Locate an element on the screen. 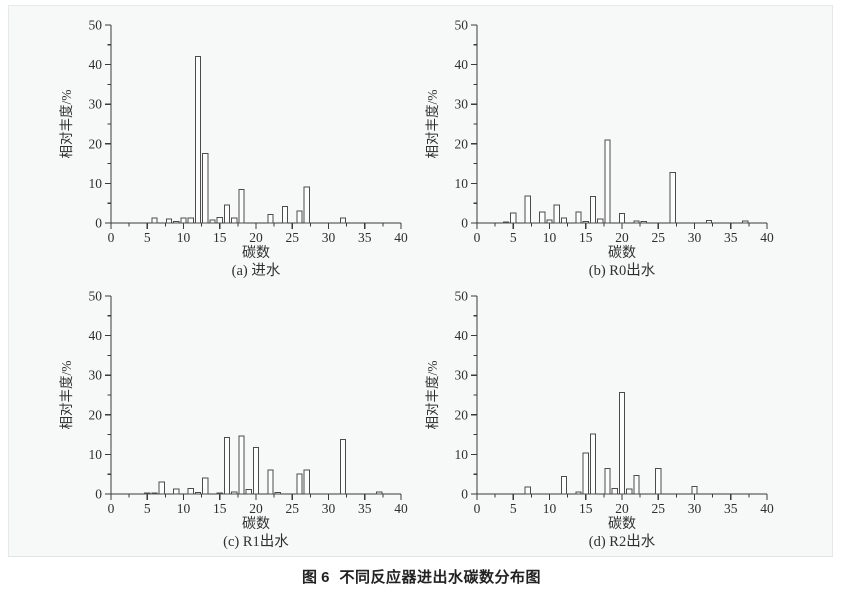 Image resolution: width=843 pixels, height=595 pixels. subplot-title: (a) 进水 is located at coordinates (255, 270).